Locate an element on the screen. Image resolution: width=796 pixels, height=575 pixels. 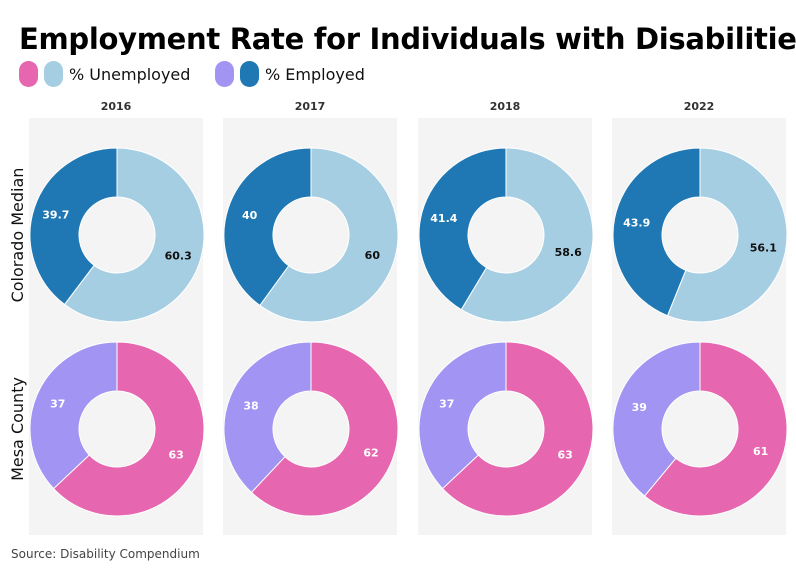
legend-label: % Unemployed is located at coordinates (130, 74).